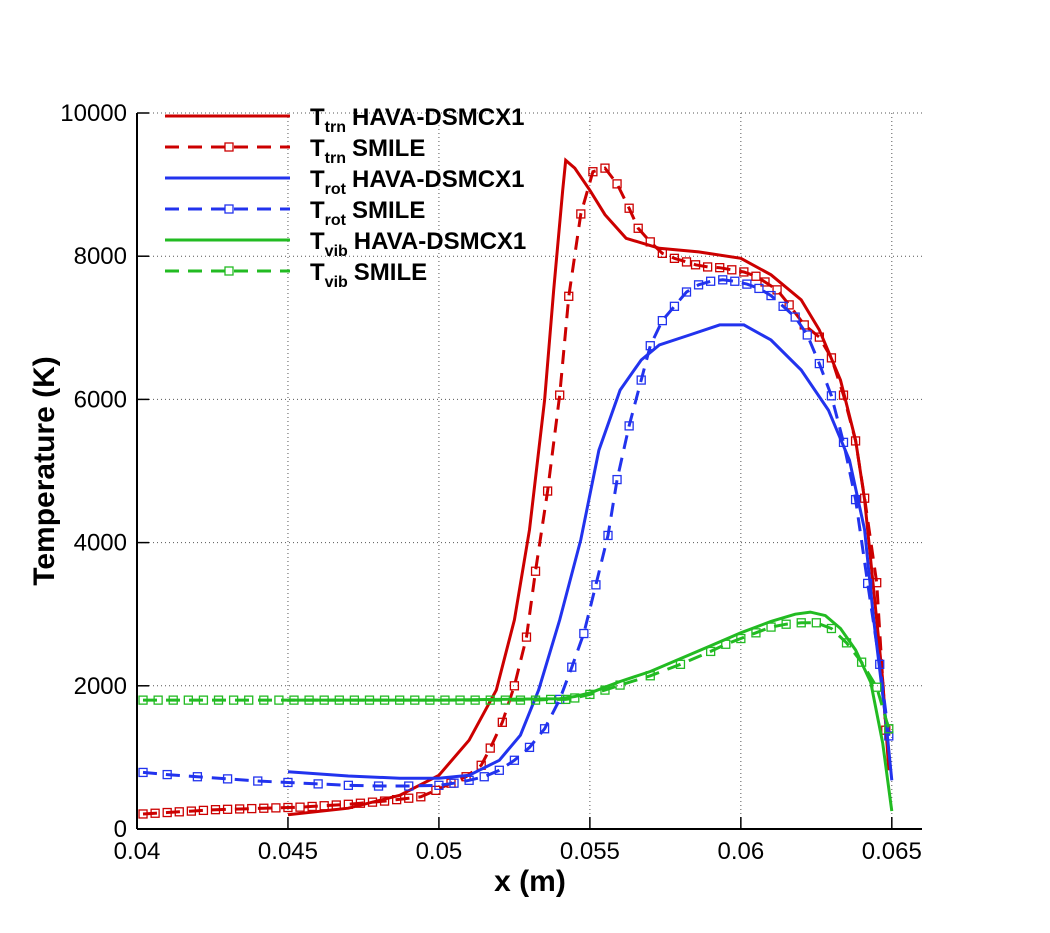  What do you see at coordinates (892, 851) in the screenshot?
I see `x-tick-label: 0.065` at bounding box center [892, 851].